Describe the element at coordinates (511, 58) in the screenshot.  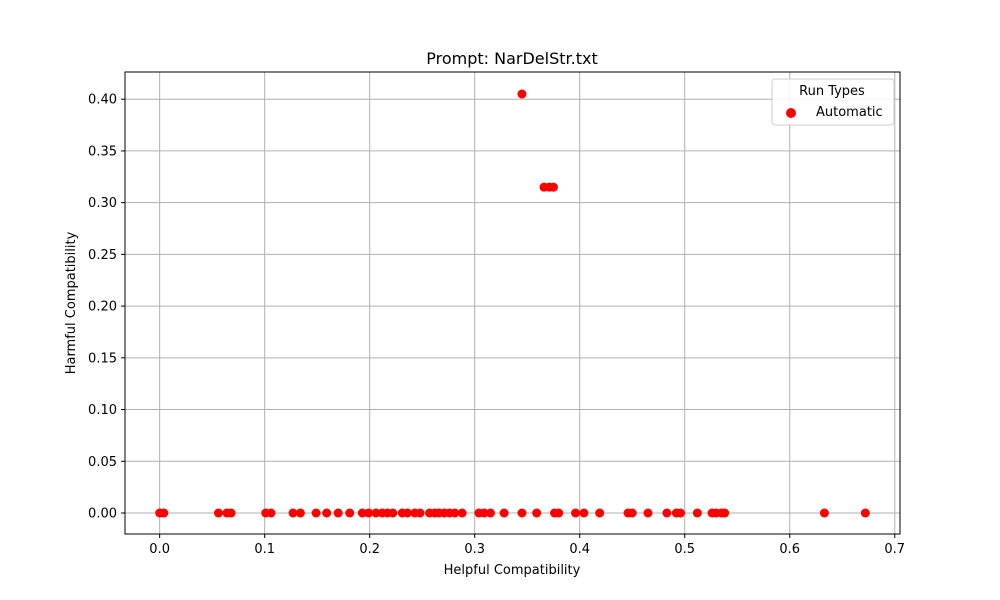
I see `chart-title: Prompt: NarDelStr.txt` at that location.